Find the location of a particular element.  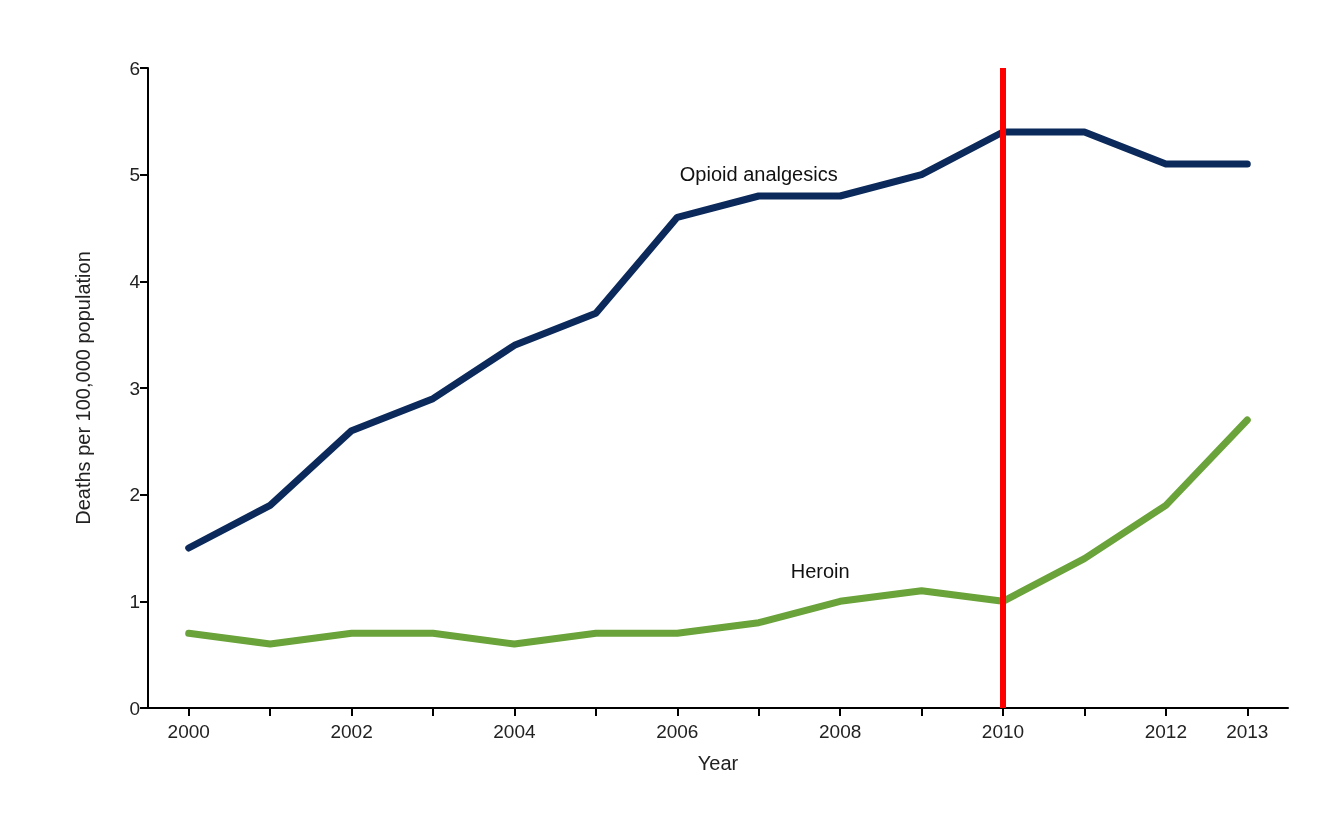

x-axis-title: Year is located at coordinates (718, 763).